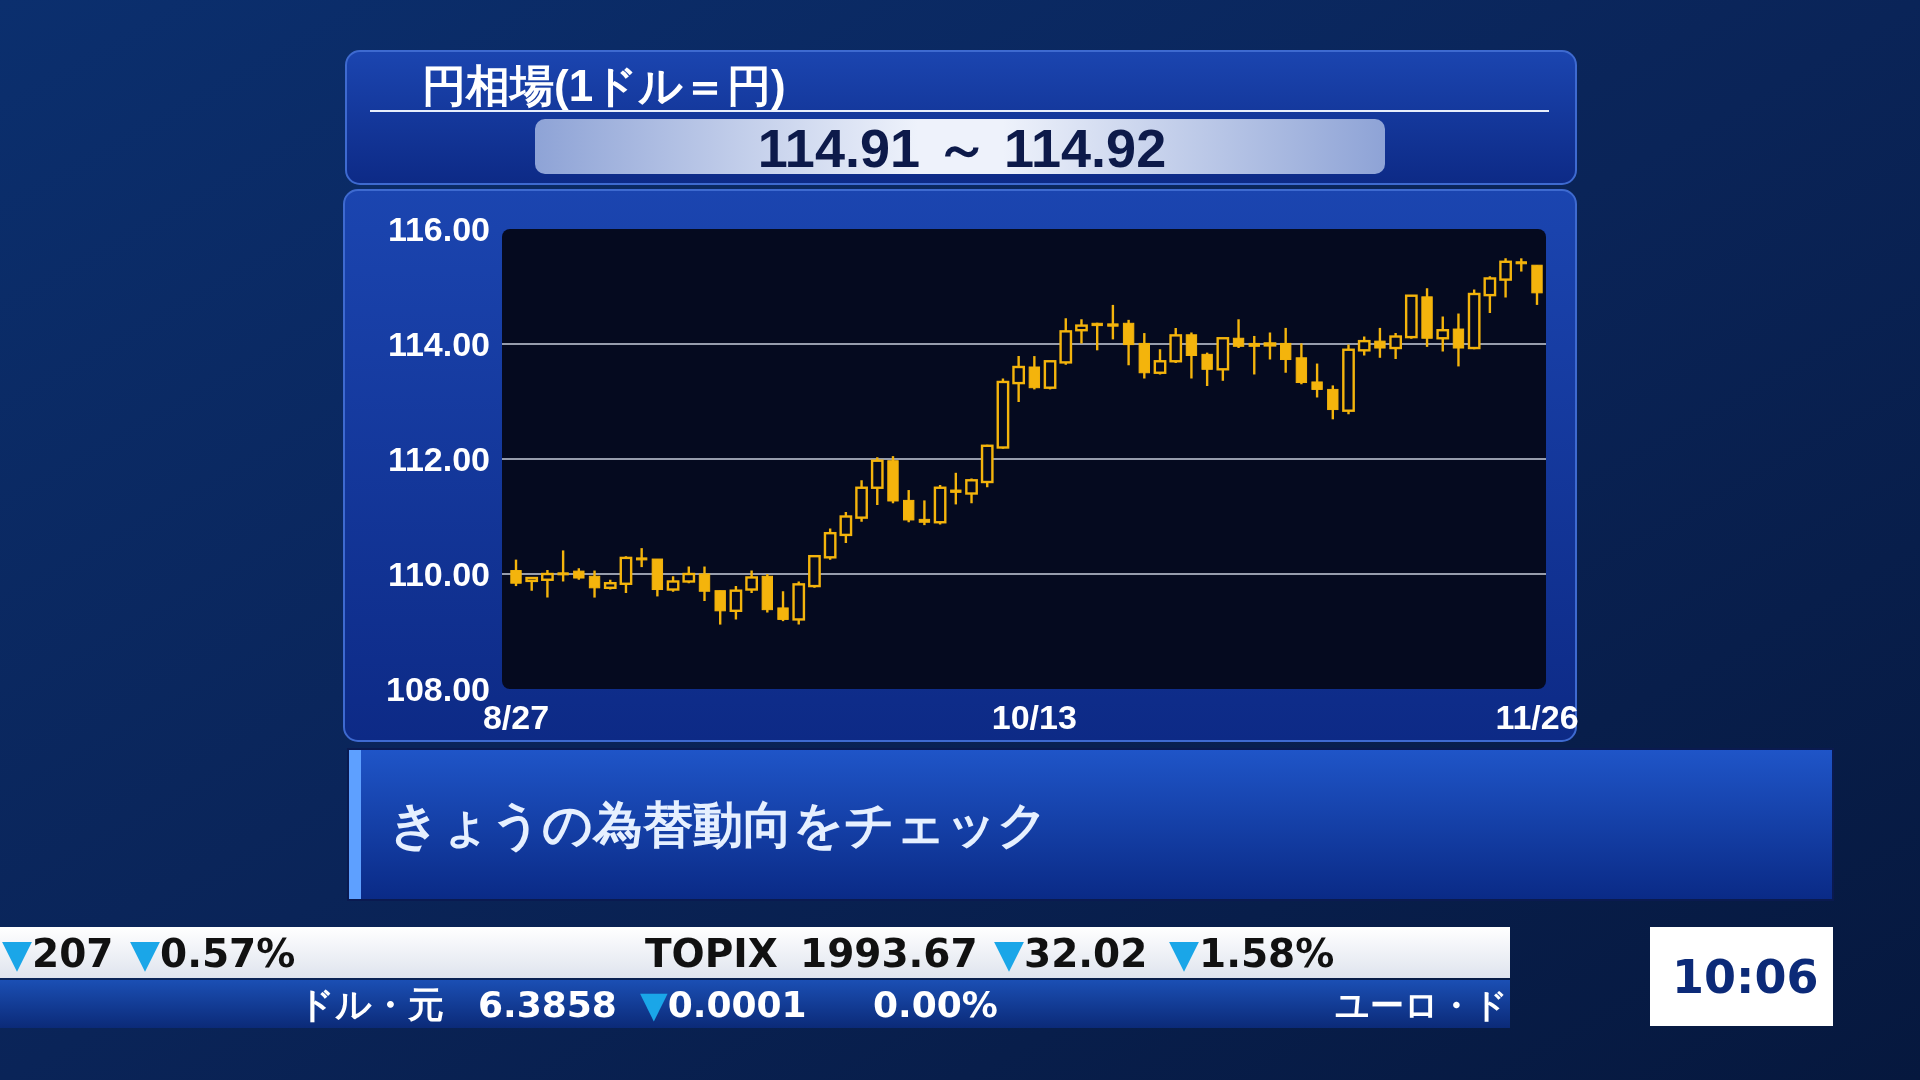 Image resolution: width=1920 pixels, height=1080 pixels. What do you see at coordinates (438, 228) in the screenshot?
I see `y-tick-label: 116.00` at bounding box center [438, 228].